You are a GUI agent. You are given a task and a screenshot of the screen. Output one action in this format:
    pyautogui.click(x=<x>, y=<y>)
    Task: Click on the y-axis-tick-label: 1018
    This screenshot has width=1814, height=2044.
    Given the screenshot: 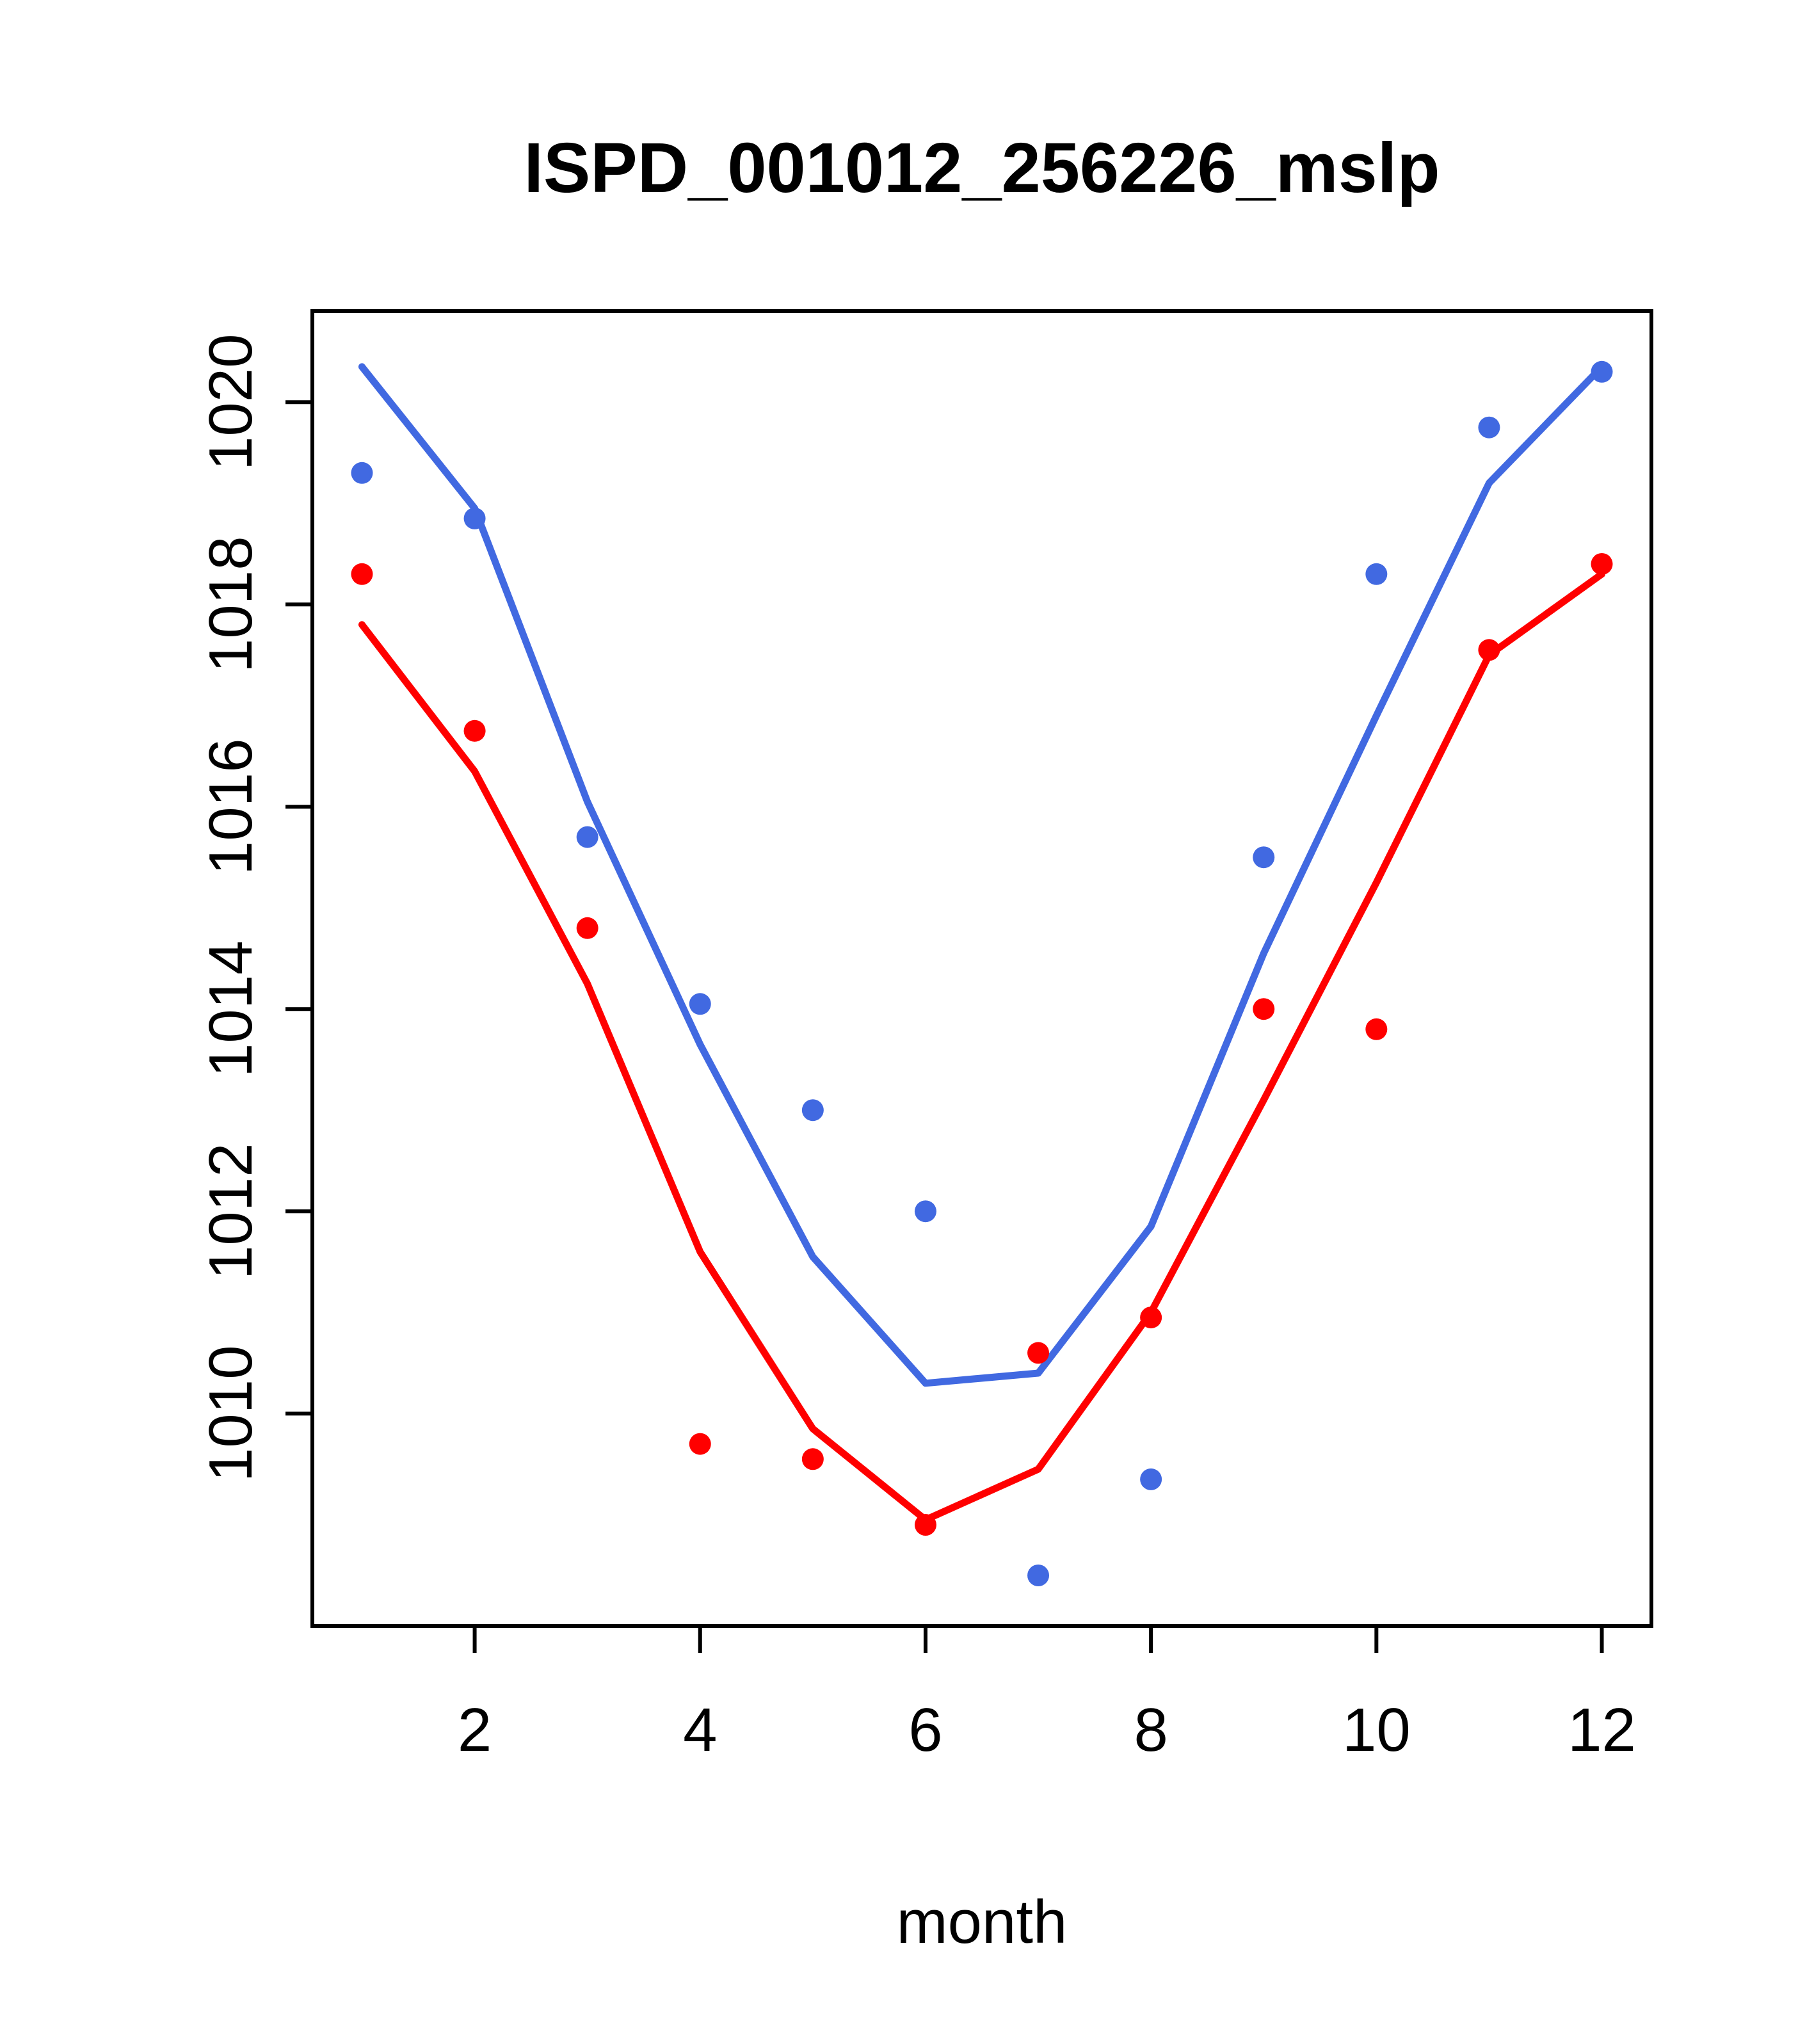 What is the action you would take?
    pyautogui.click(x=231, y=604)
    